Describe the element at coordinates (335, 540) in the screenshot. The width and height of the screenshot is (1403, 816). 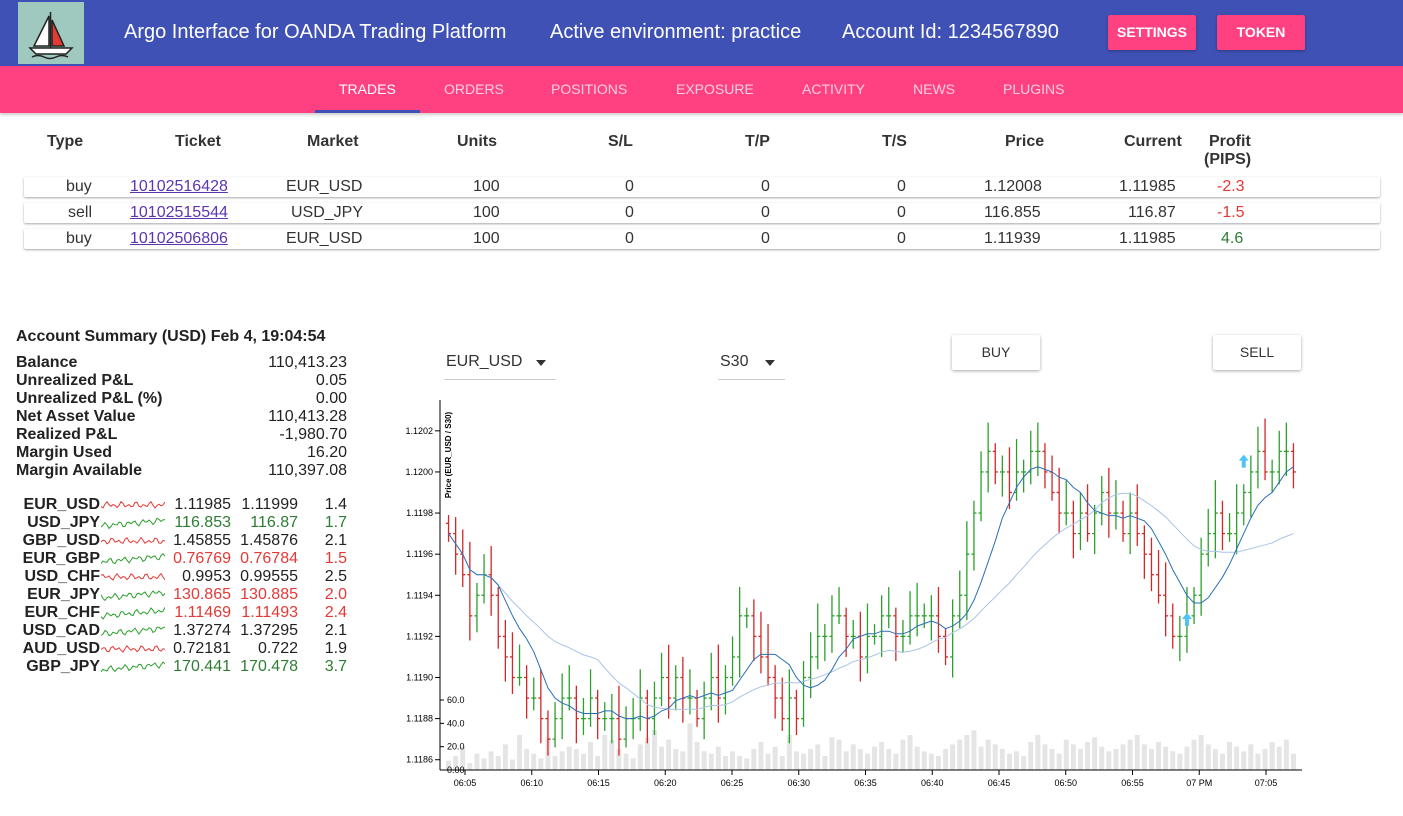
I see `quote-spread: 2.1` at that location.